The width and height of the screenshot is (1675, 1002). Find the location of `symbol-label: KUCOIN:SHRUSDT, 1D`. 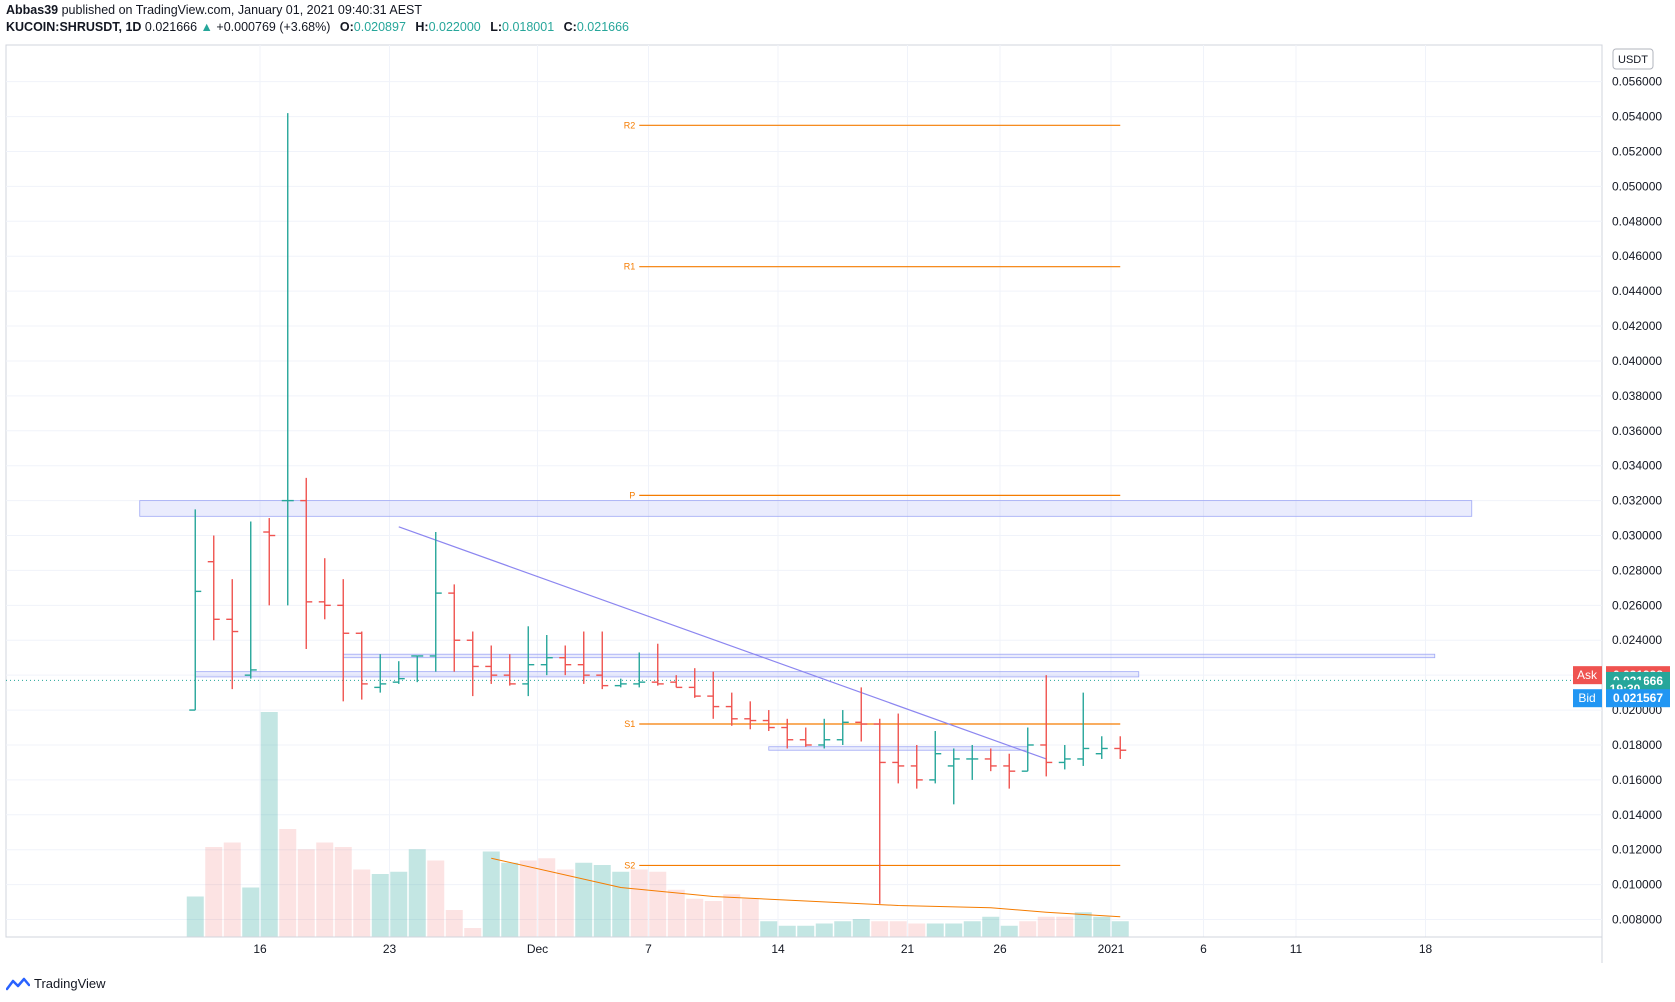

symbol-label: KUCOIN:SHRUSDT, 1D is located at coordinates (74, 27).